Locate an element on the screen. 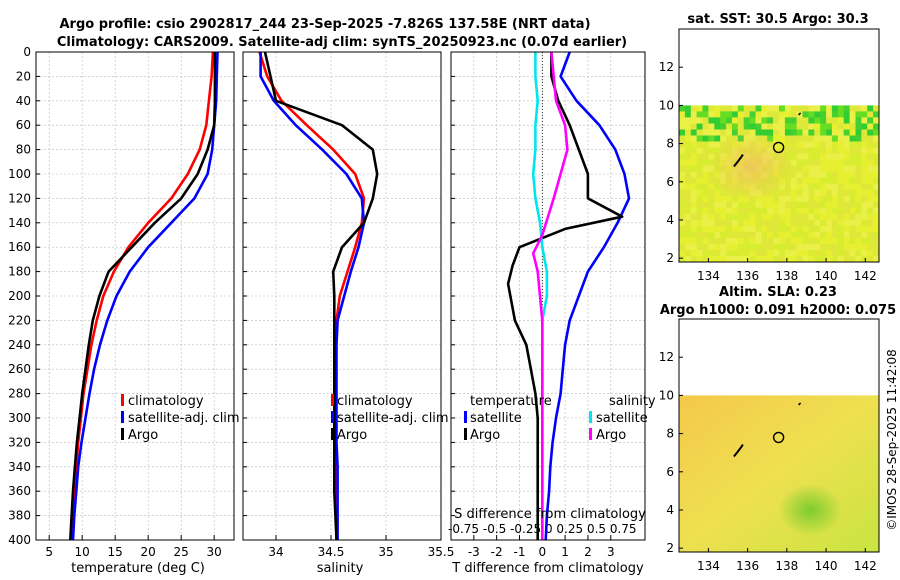  legend-label-climatology: climatology is located at coordinates (166, 401).